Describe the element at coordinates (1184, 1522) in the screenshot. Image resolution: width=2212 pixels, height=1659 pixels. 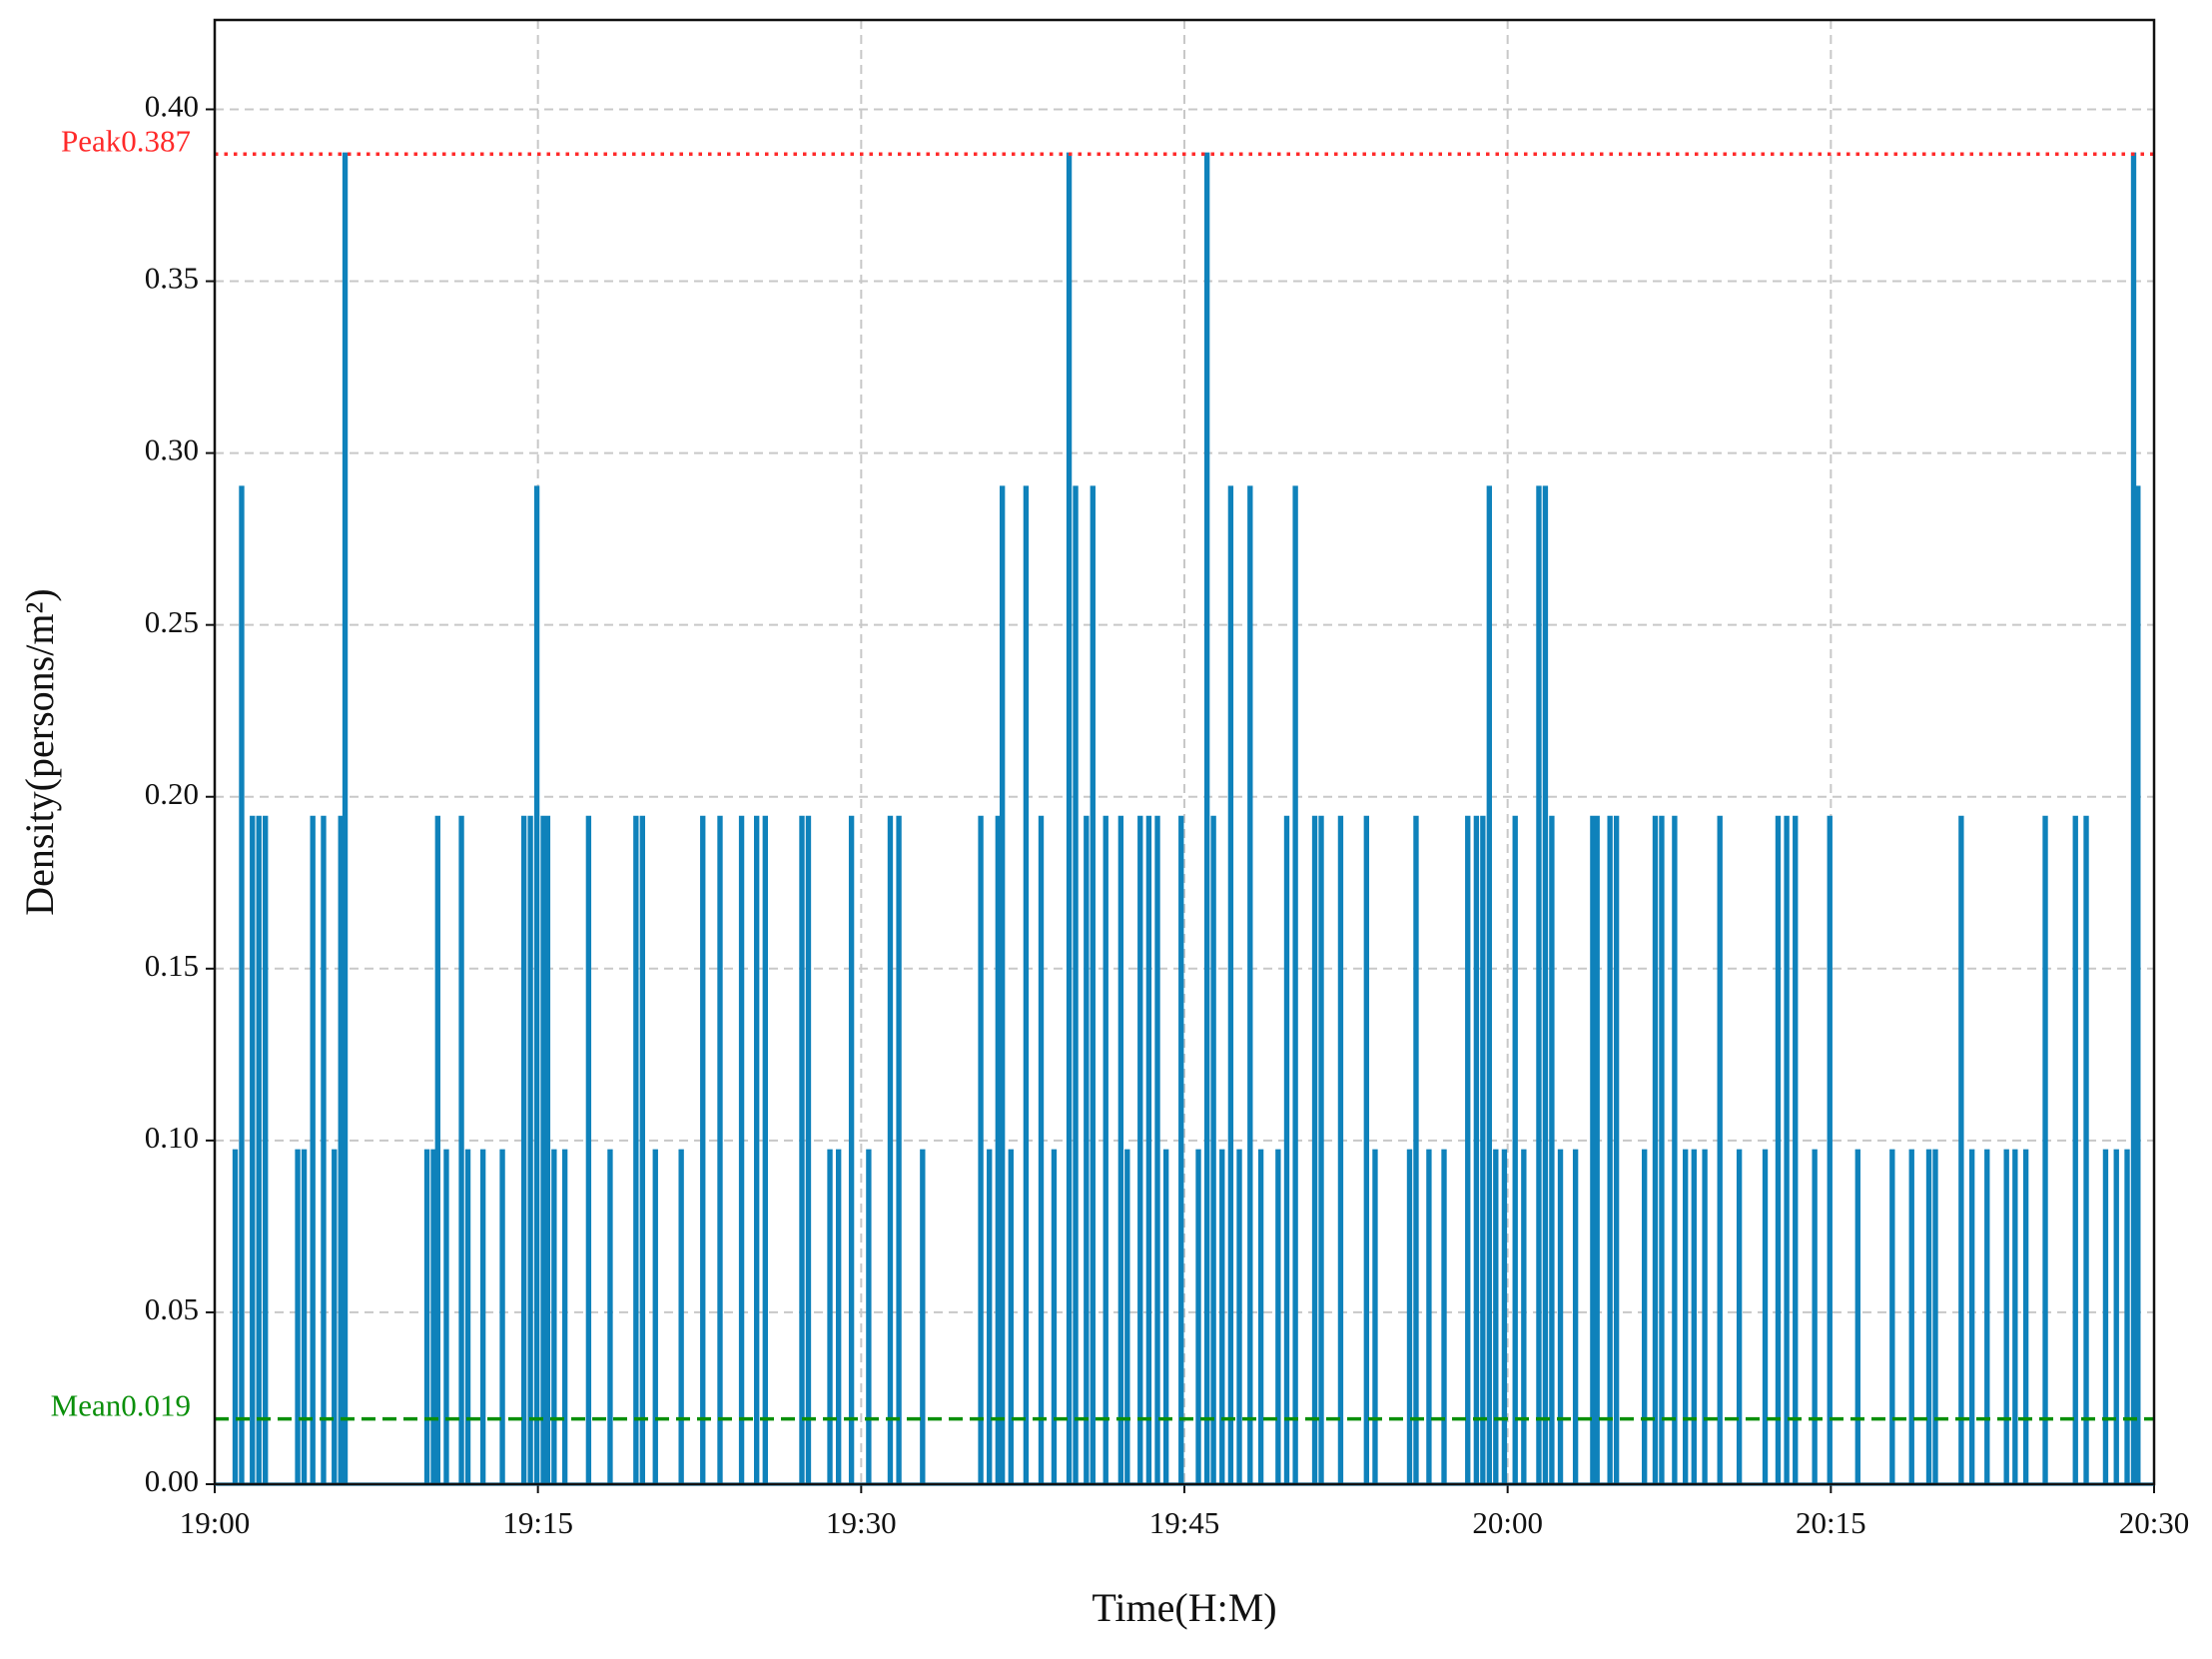
I see `x-tick-label: 19:45` at that location.